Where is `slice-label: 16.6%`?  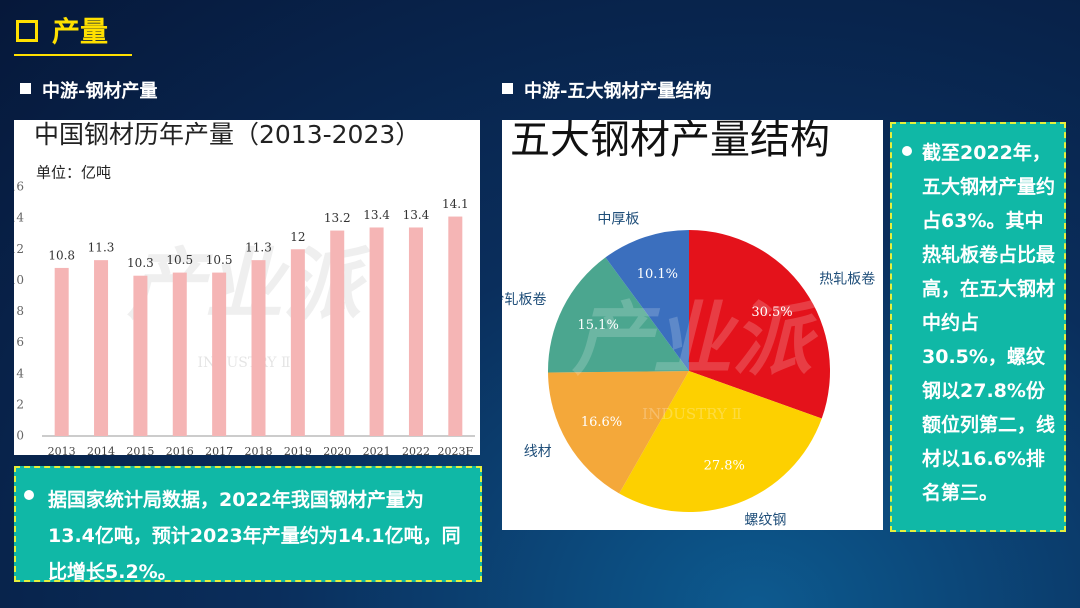
slice-label: 16.6% is located at coordinates (601, 422).